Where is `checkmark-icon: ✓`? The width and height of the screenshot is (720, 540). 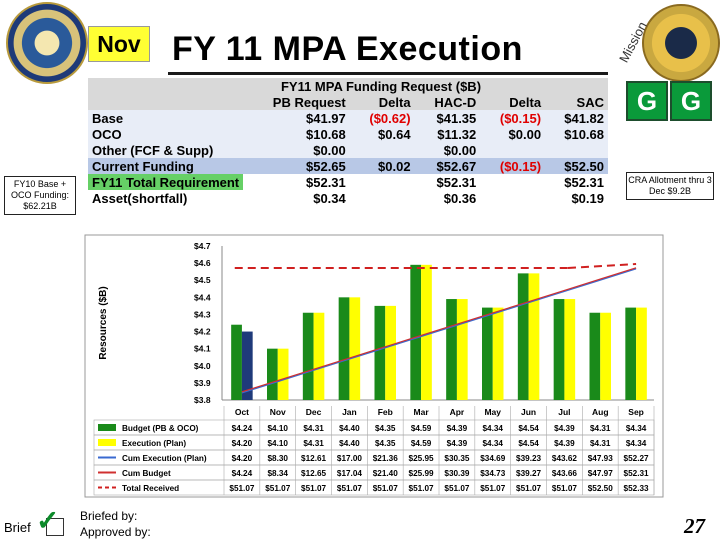 checkmark-icon: ✓ is located at coordinates (48, 520).